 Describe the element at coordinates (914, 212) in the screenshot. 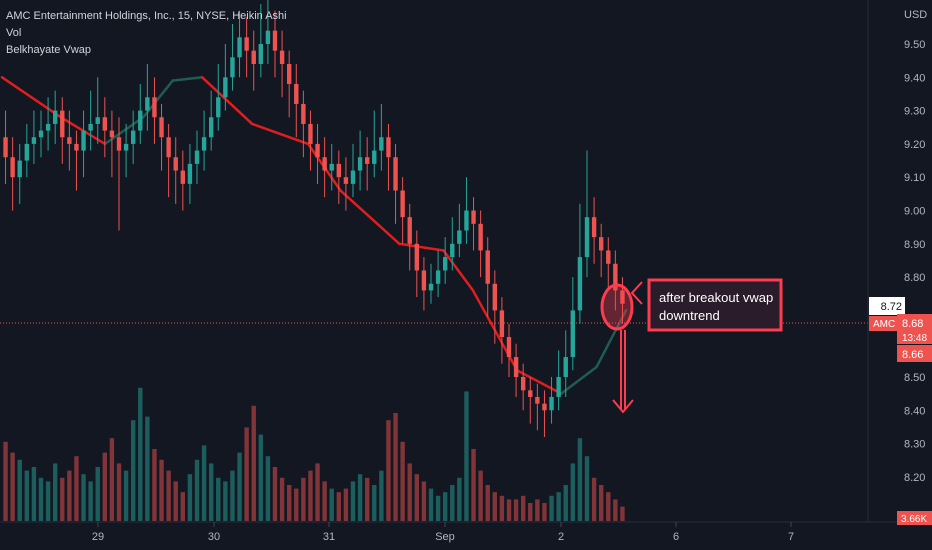

I see `price-tick-label: 9.00` at that location.